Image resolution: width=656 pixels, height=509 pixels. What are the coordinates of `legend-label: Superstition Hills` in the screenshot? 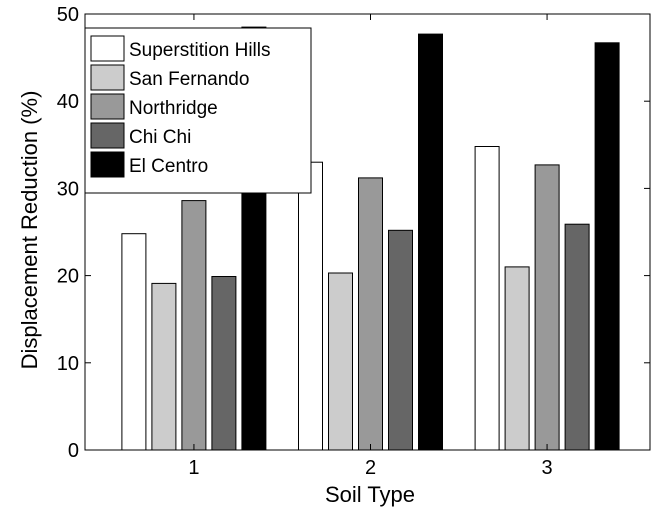 It's located at (200, 50).